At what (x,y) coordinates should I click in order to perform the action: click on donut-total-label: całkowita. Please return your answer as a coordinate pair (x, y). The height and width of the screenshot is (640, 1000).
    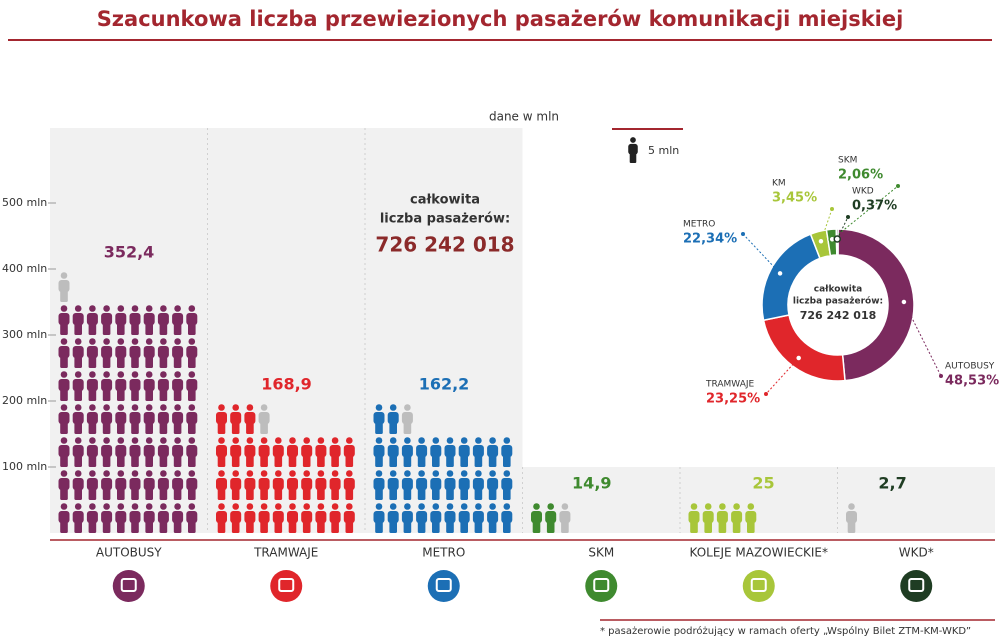
    Looking at the image, I should click on (838, 290).